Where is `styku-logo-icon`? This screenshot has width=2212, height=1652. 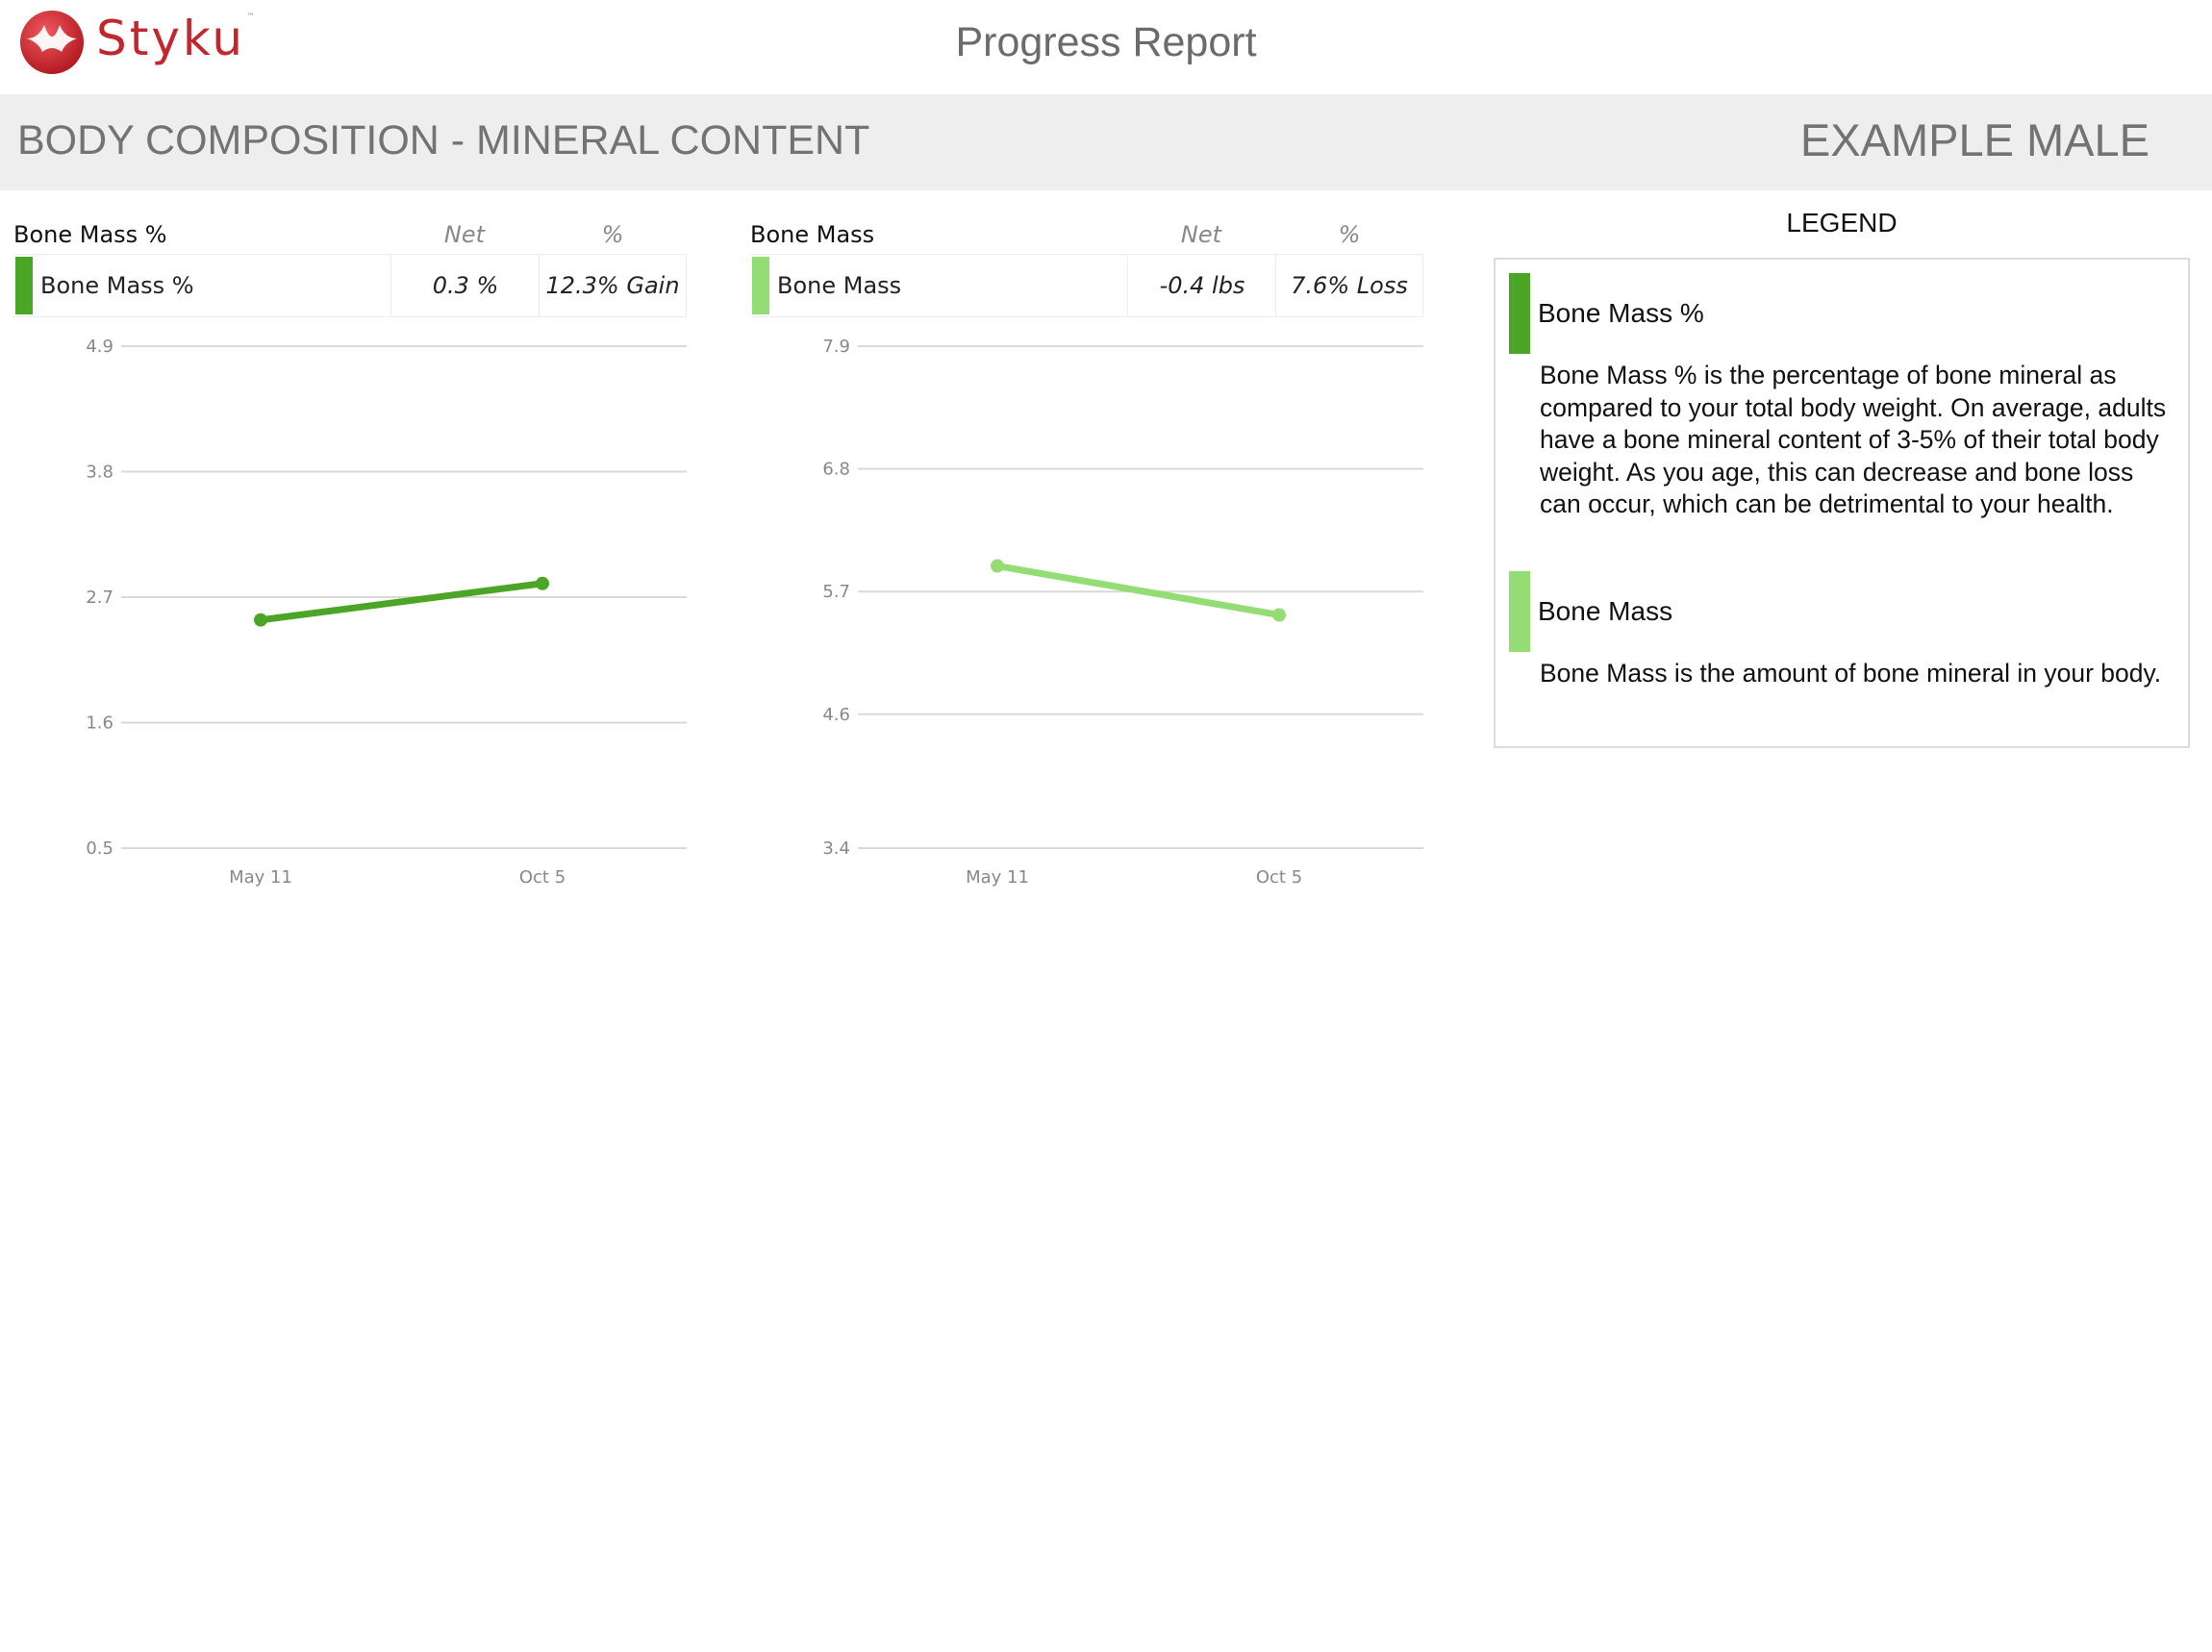 styku-logo-icon is located at coordinates (52, 42).